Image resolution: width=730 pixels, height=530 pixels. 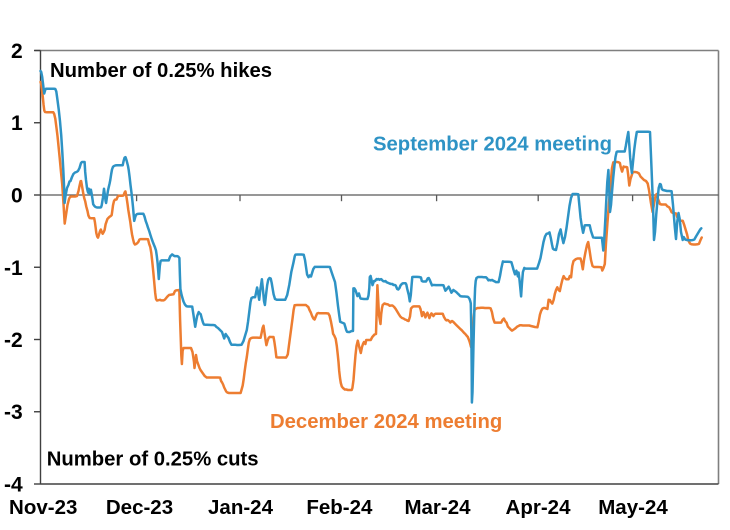 What do you see at coordinates (43, 507) in the screenshot?
I see `svg-text: Nov-23` at bounding box center [43, 507].